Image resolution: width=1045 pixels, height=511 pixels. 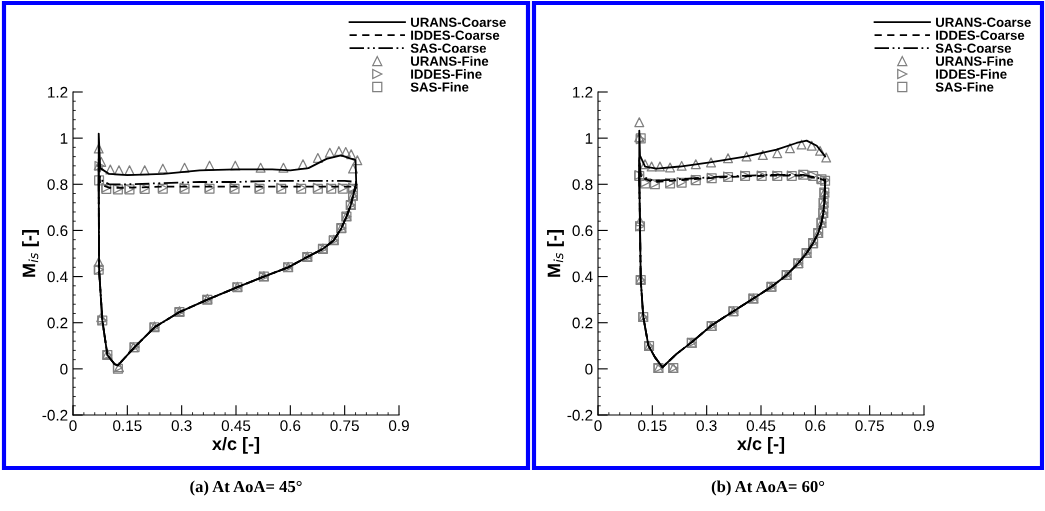 What do you see at coordinates (246, 488) in the screenshot?
I see `text: (a) At AoA= 45°` at bounding box center [246, 488].